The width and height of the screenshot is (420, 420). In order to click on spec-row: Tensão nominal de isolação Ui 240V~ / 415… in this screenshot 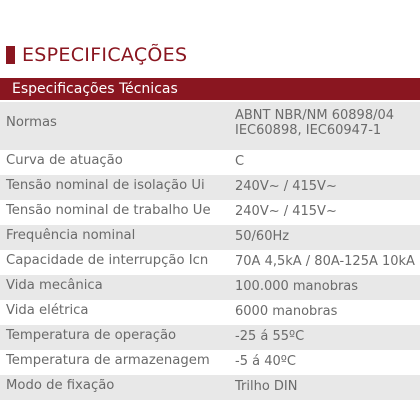, I will do `click(210, 187)`.